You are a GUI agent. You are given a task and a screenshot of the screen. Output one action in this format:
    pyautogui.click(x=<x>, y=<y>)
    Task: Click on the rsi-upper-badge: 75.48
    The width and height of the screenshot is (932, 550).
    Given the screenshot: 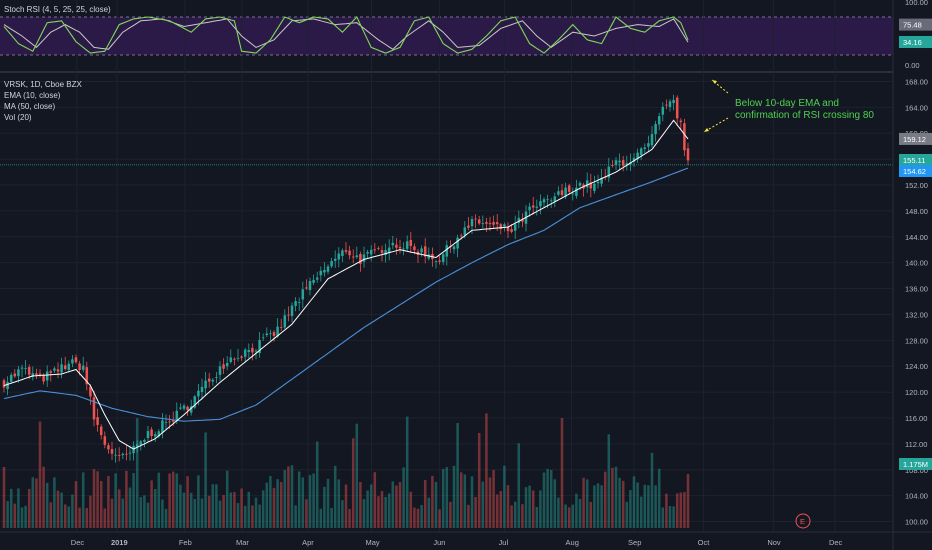 What is the action you would take?
    pyautogui.click(x=912, y=25)
    